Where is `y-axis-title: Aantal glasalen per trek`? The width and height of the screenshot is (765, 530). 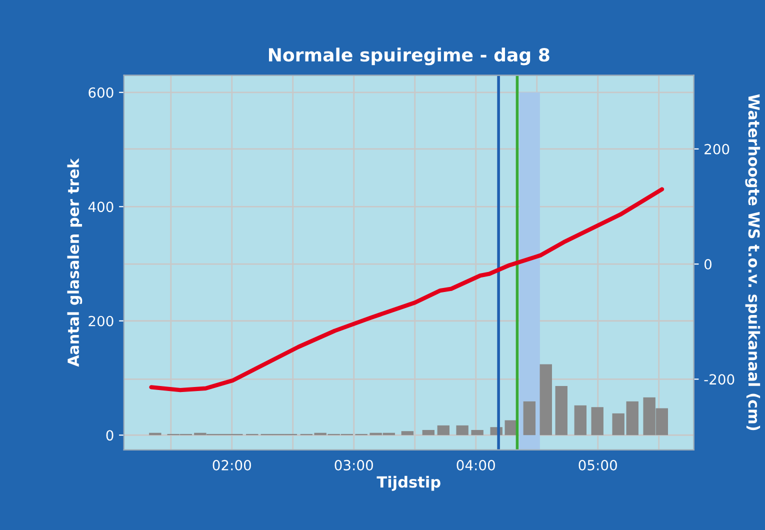
y-axis-title: Aantal glasalen per trek is located at coordinates (74, 262).